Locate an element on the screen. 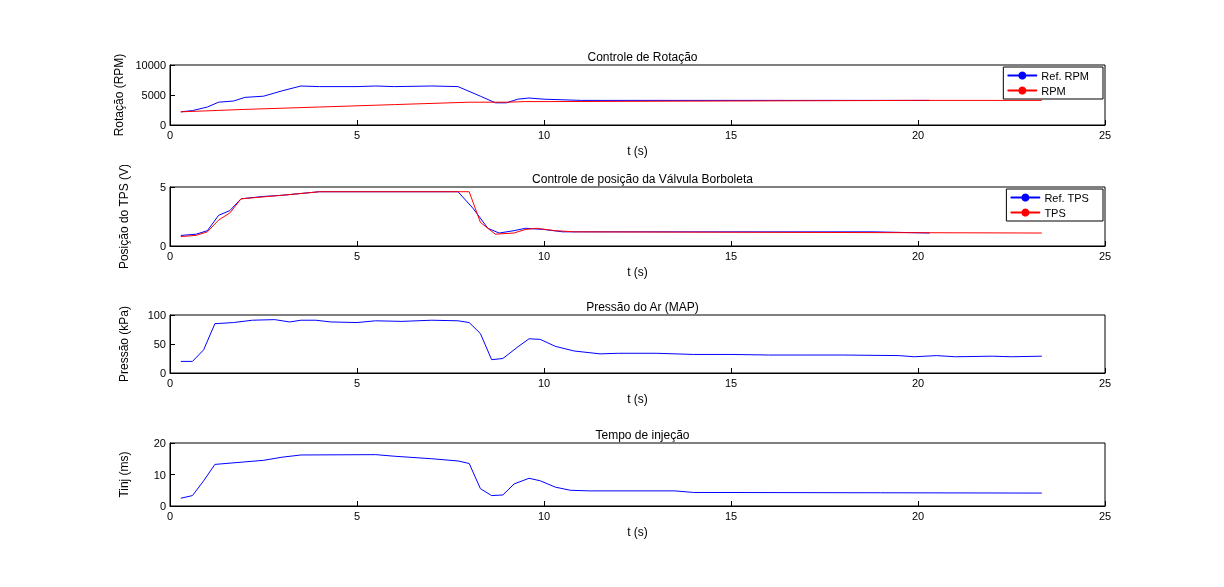 This screenshot has height=587, width=1224. y-tick-label: 100 is located at coordinates (156, 315).